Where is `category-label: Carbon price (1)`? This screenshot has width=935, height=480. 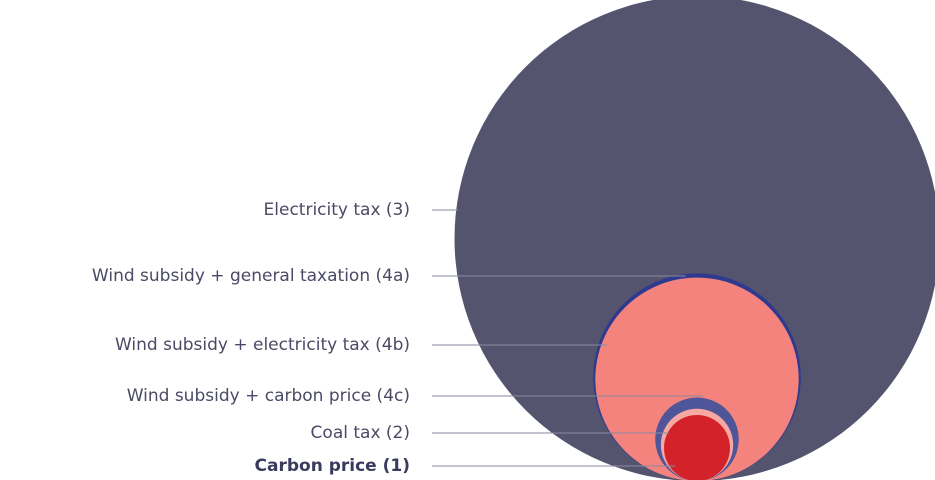 category-label: Carbon price (1) is located at coordinates (332, 466).